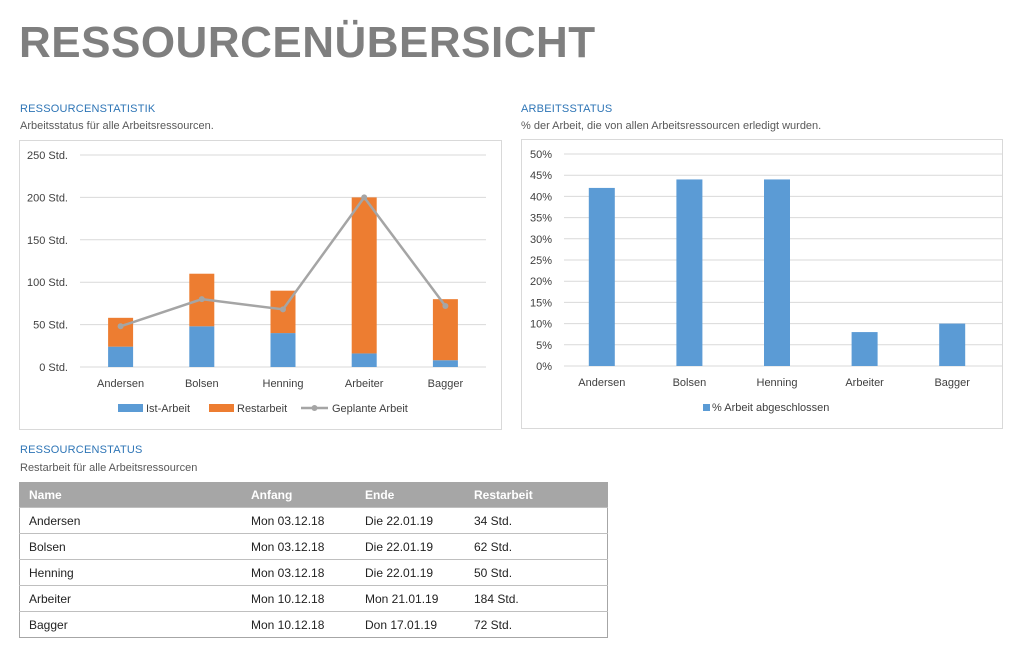 This screenshot has height=662, width=1027. I want to click on cell-remaining: 62 Std., so click(536, 546).